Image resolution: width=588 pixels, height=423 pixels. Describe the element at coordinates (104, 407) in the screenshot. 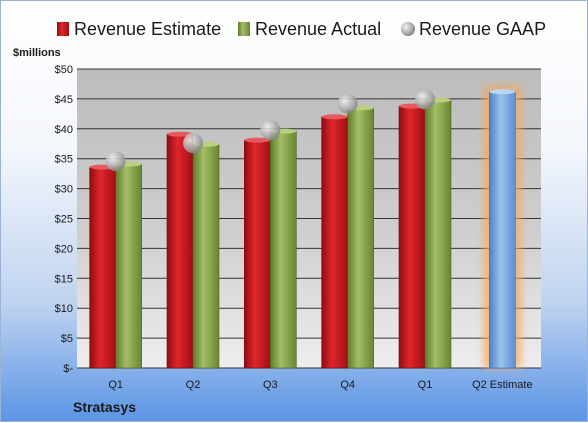

I see `company-name: Stratasys` at that location.